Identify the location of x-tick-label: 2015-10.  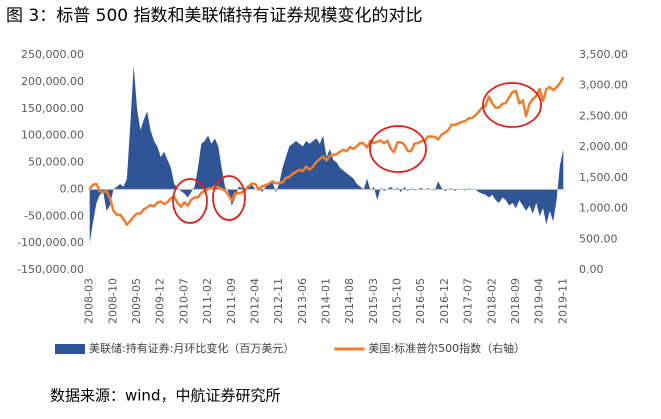
(397, 301).